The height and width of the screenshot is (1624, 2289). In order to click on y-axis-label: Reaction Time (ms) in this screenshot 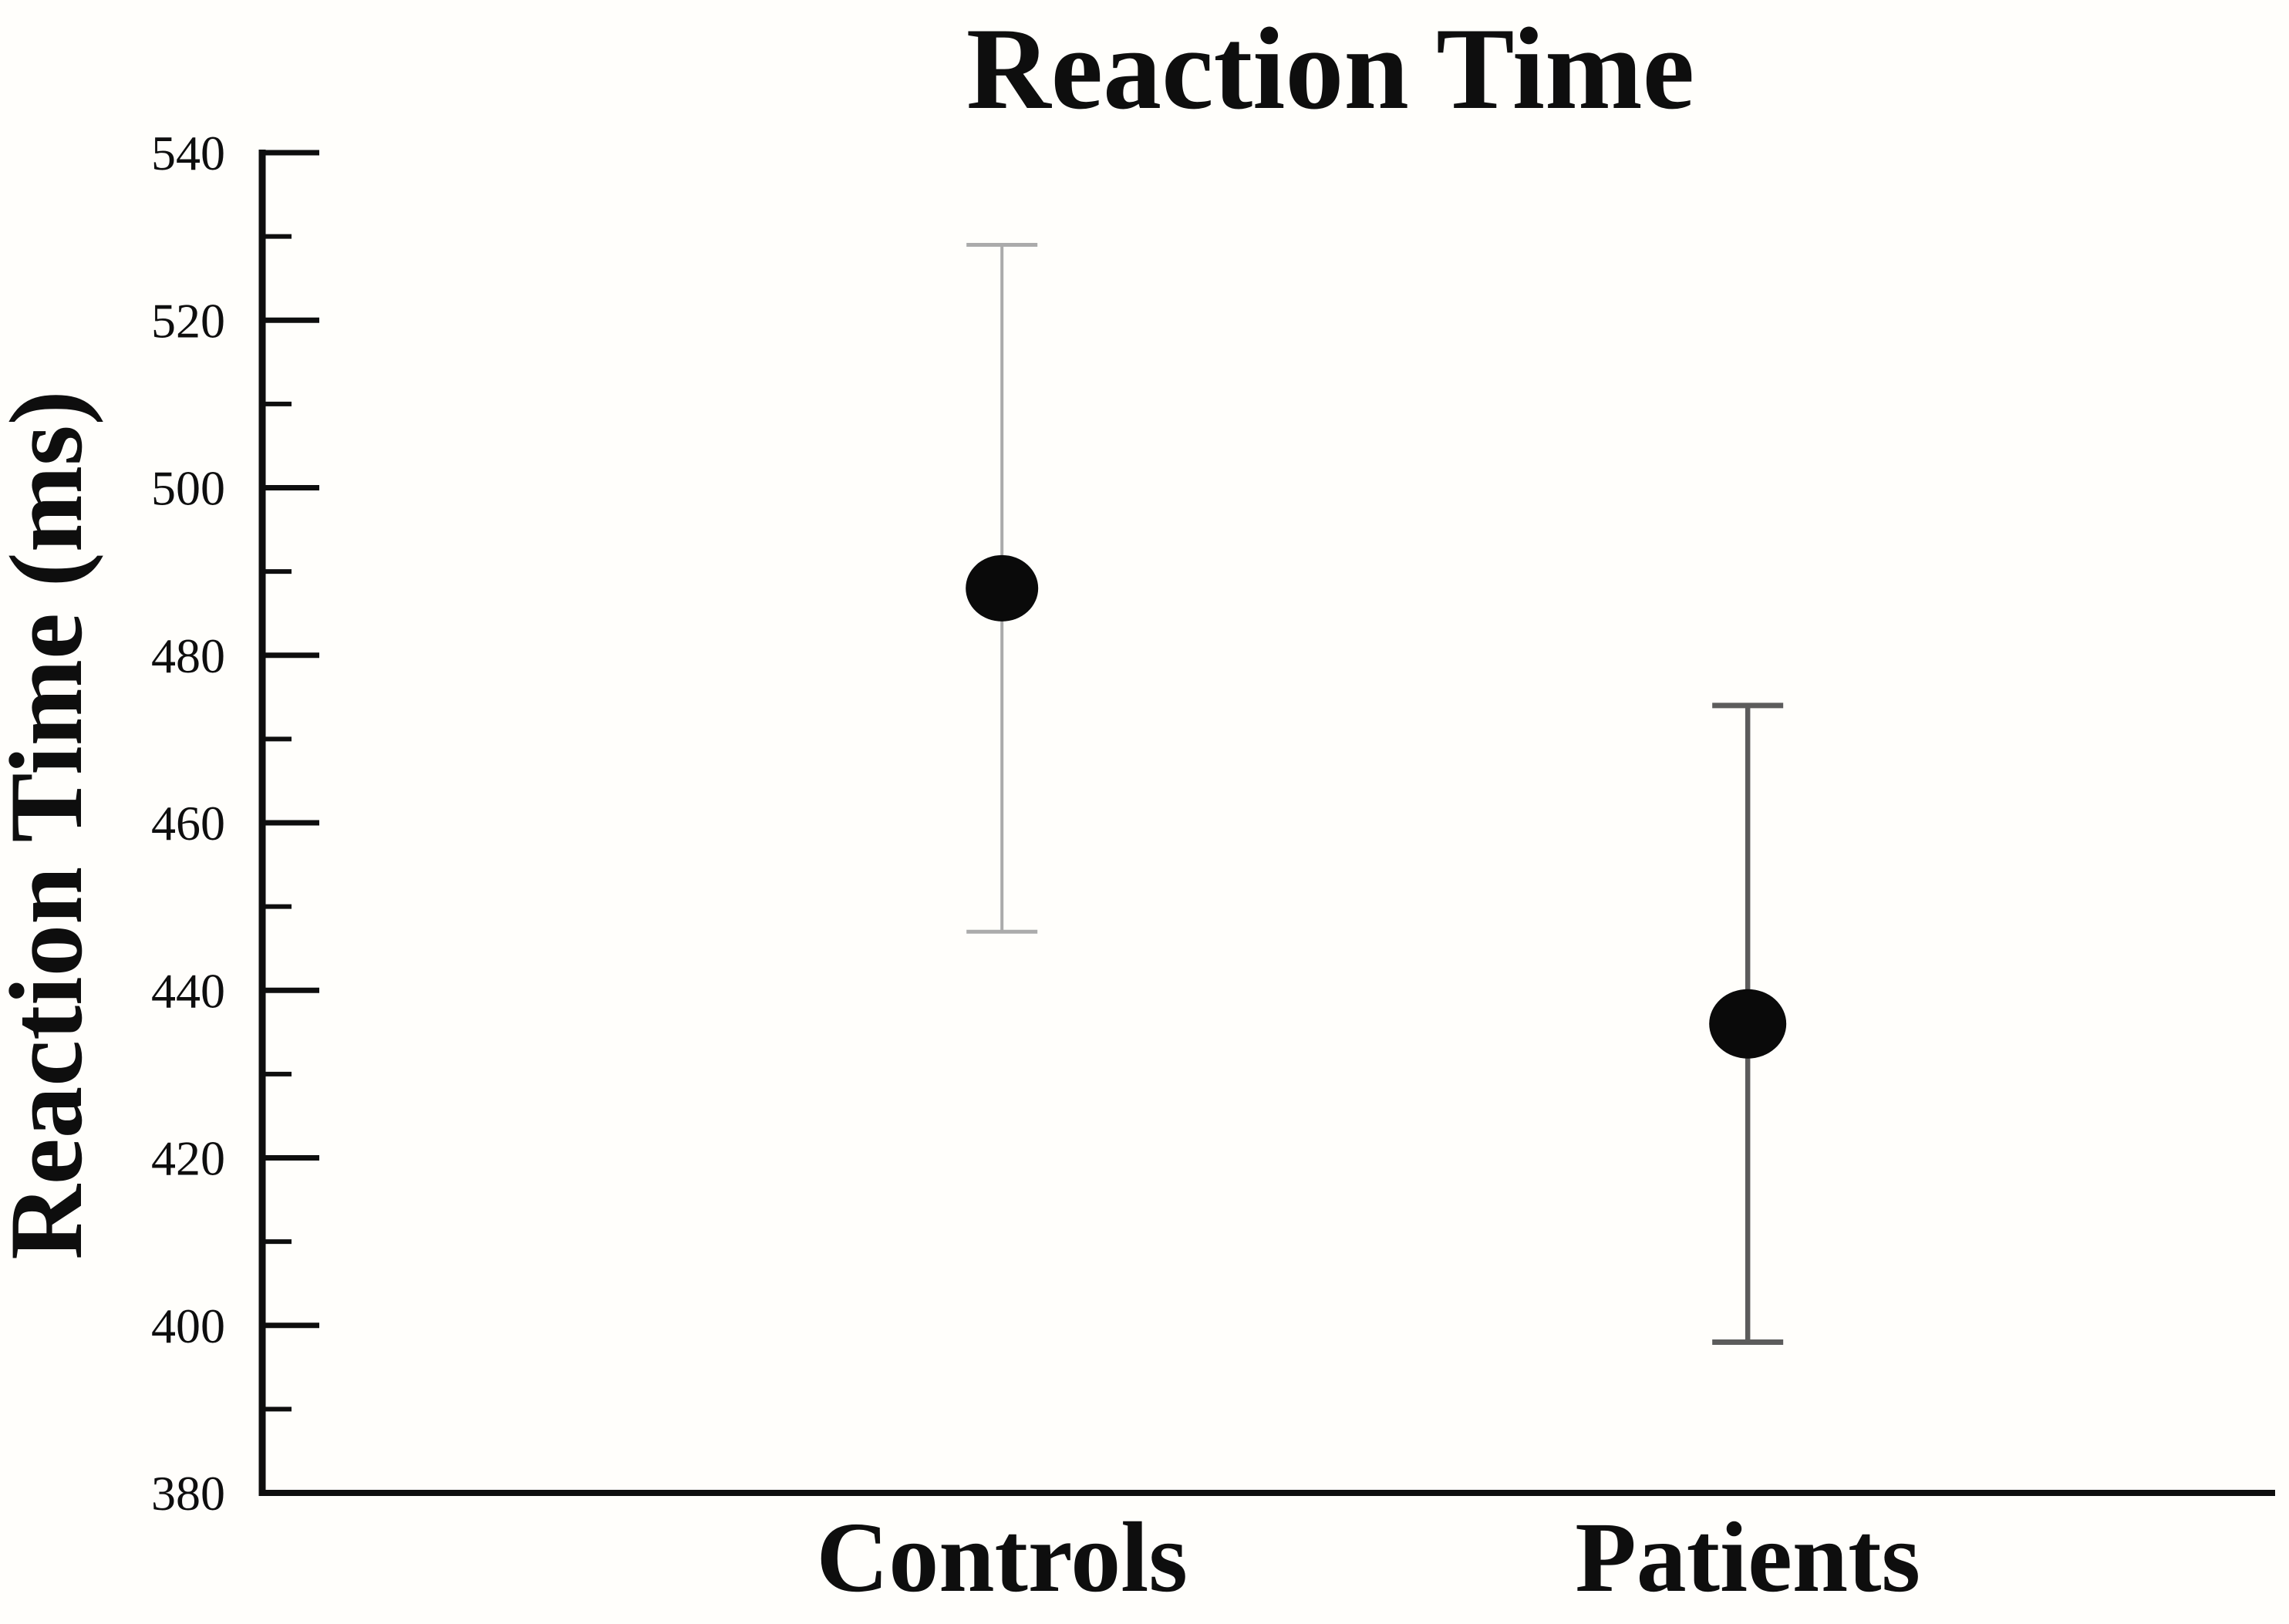, I will do `click(52, 824)`.